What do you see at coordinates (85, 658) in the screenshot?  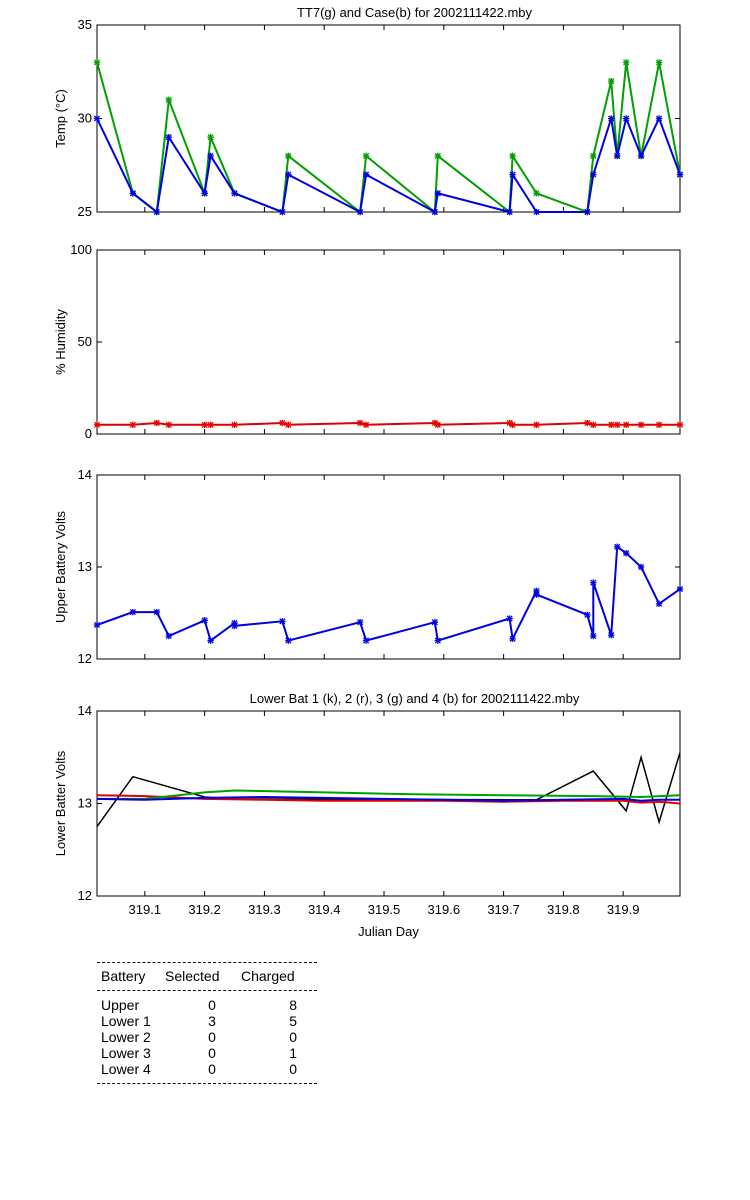 I see `y-tick-label: 12` at bounding box center [85, 658].